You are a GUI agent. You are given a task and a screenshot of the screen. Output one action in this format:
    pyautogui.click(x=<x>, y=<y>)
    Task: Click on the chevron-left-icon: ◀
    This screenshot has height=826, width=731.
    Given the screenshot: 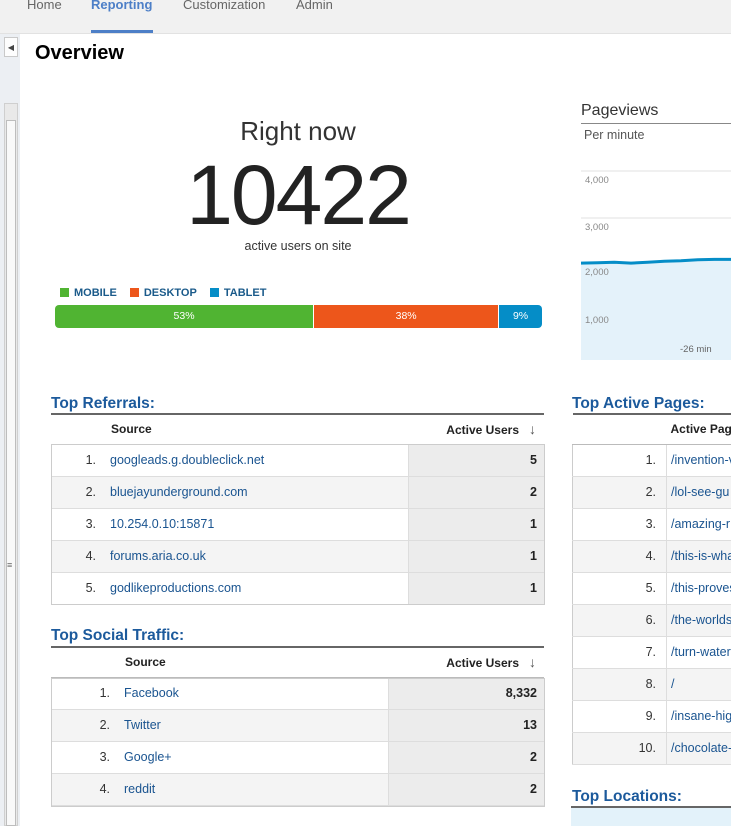 What is the action you would take?
    pyautogui.click(x=11, y=47)
    